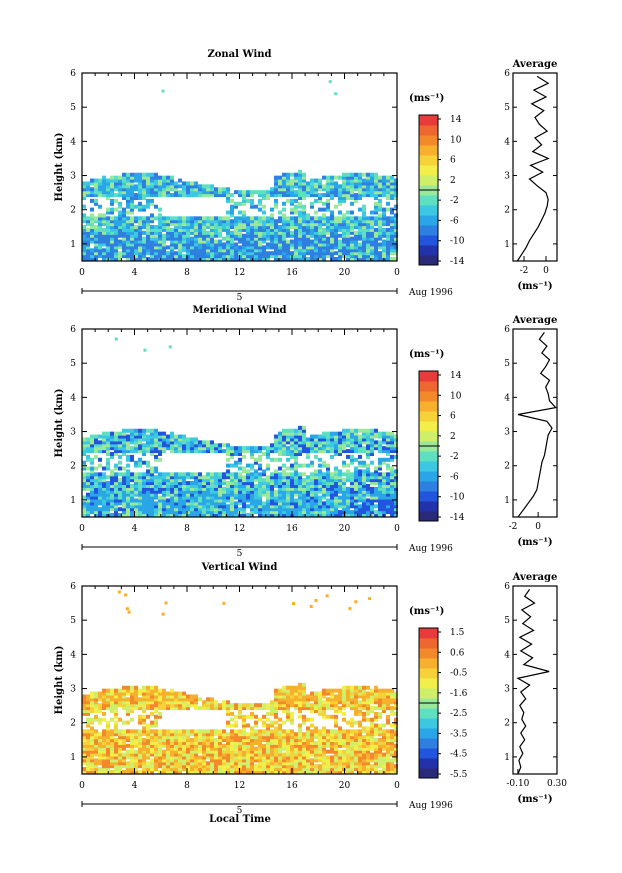 The height and width of the screenshot is (873, 622). I want to click on vertical-date-day: 5, so click(240, 811).